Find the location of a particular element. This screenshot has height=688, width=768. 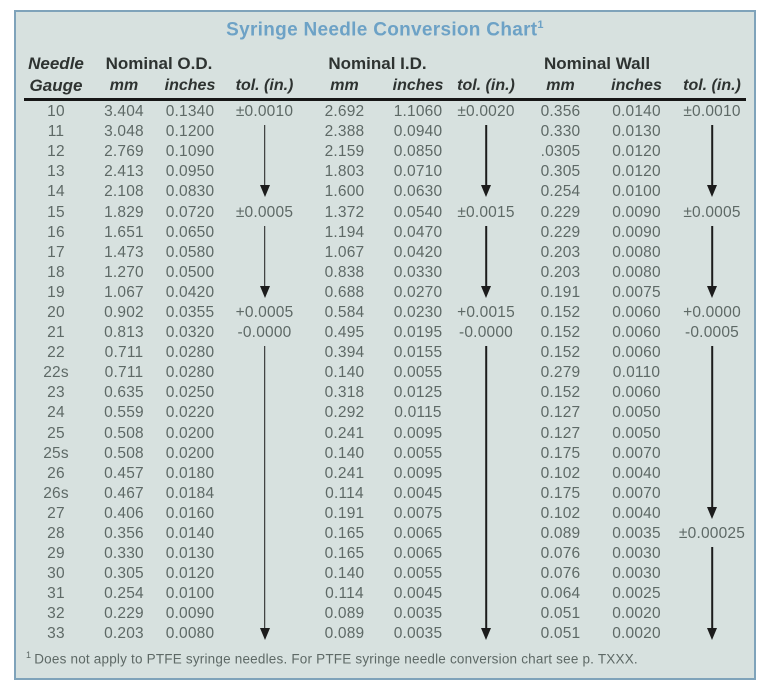

od-inches-cell: 0.0355 is located at coordinates (190, 312).